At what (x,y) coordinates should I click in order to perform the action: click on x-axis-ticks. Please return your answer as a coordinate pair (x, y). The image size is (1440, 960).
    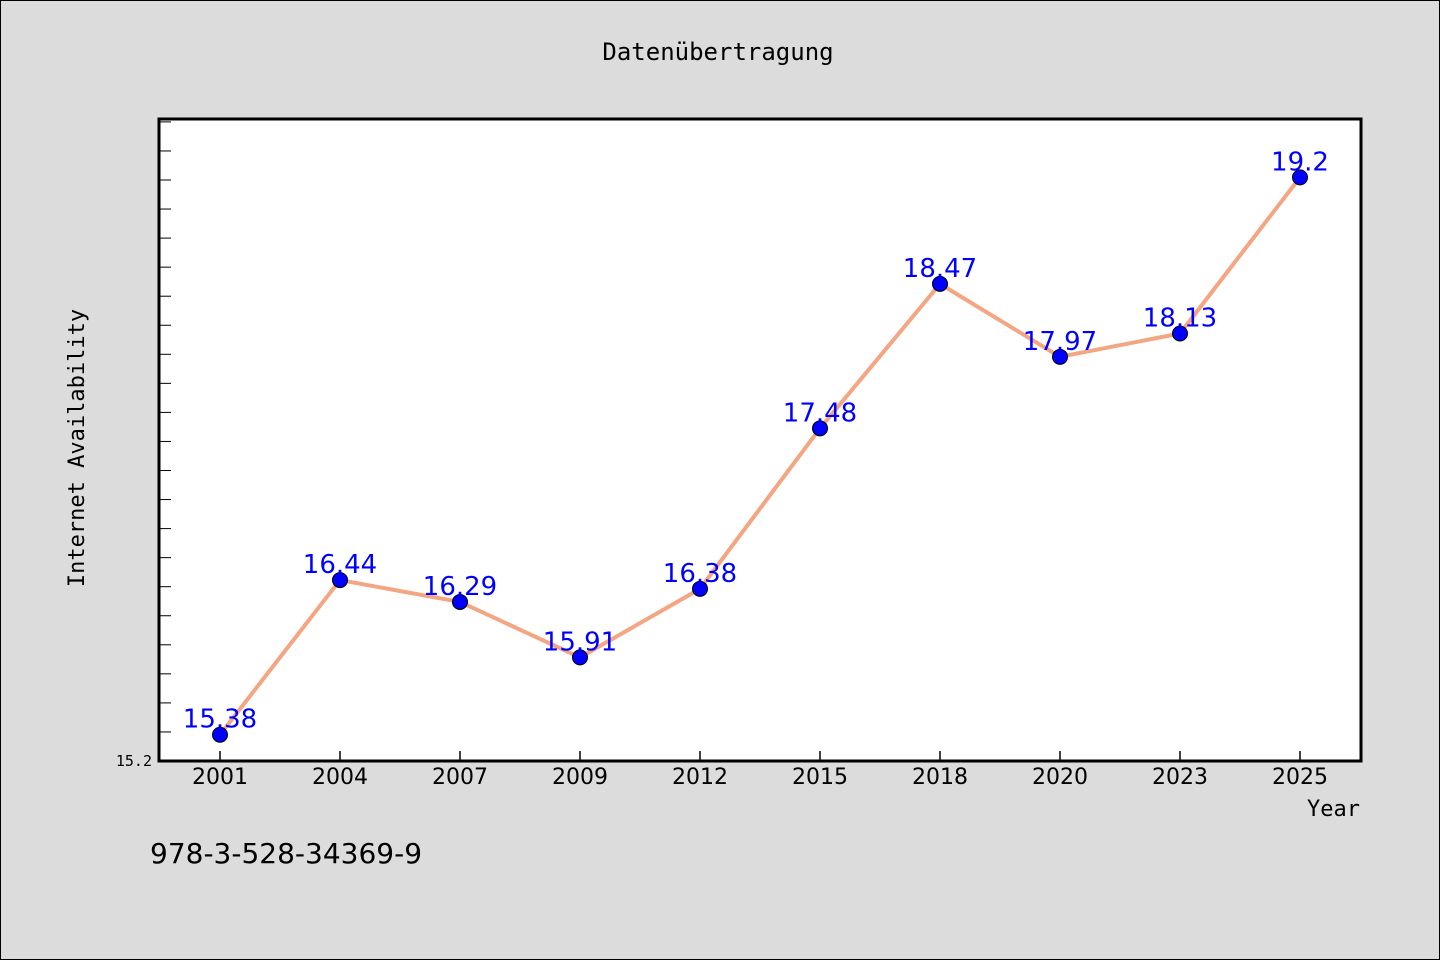
    Looking at the image, I should click on (760, 756).